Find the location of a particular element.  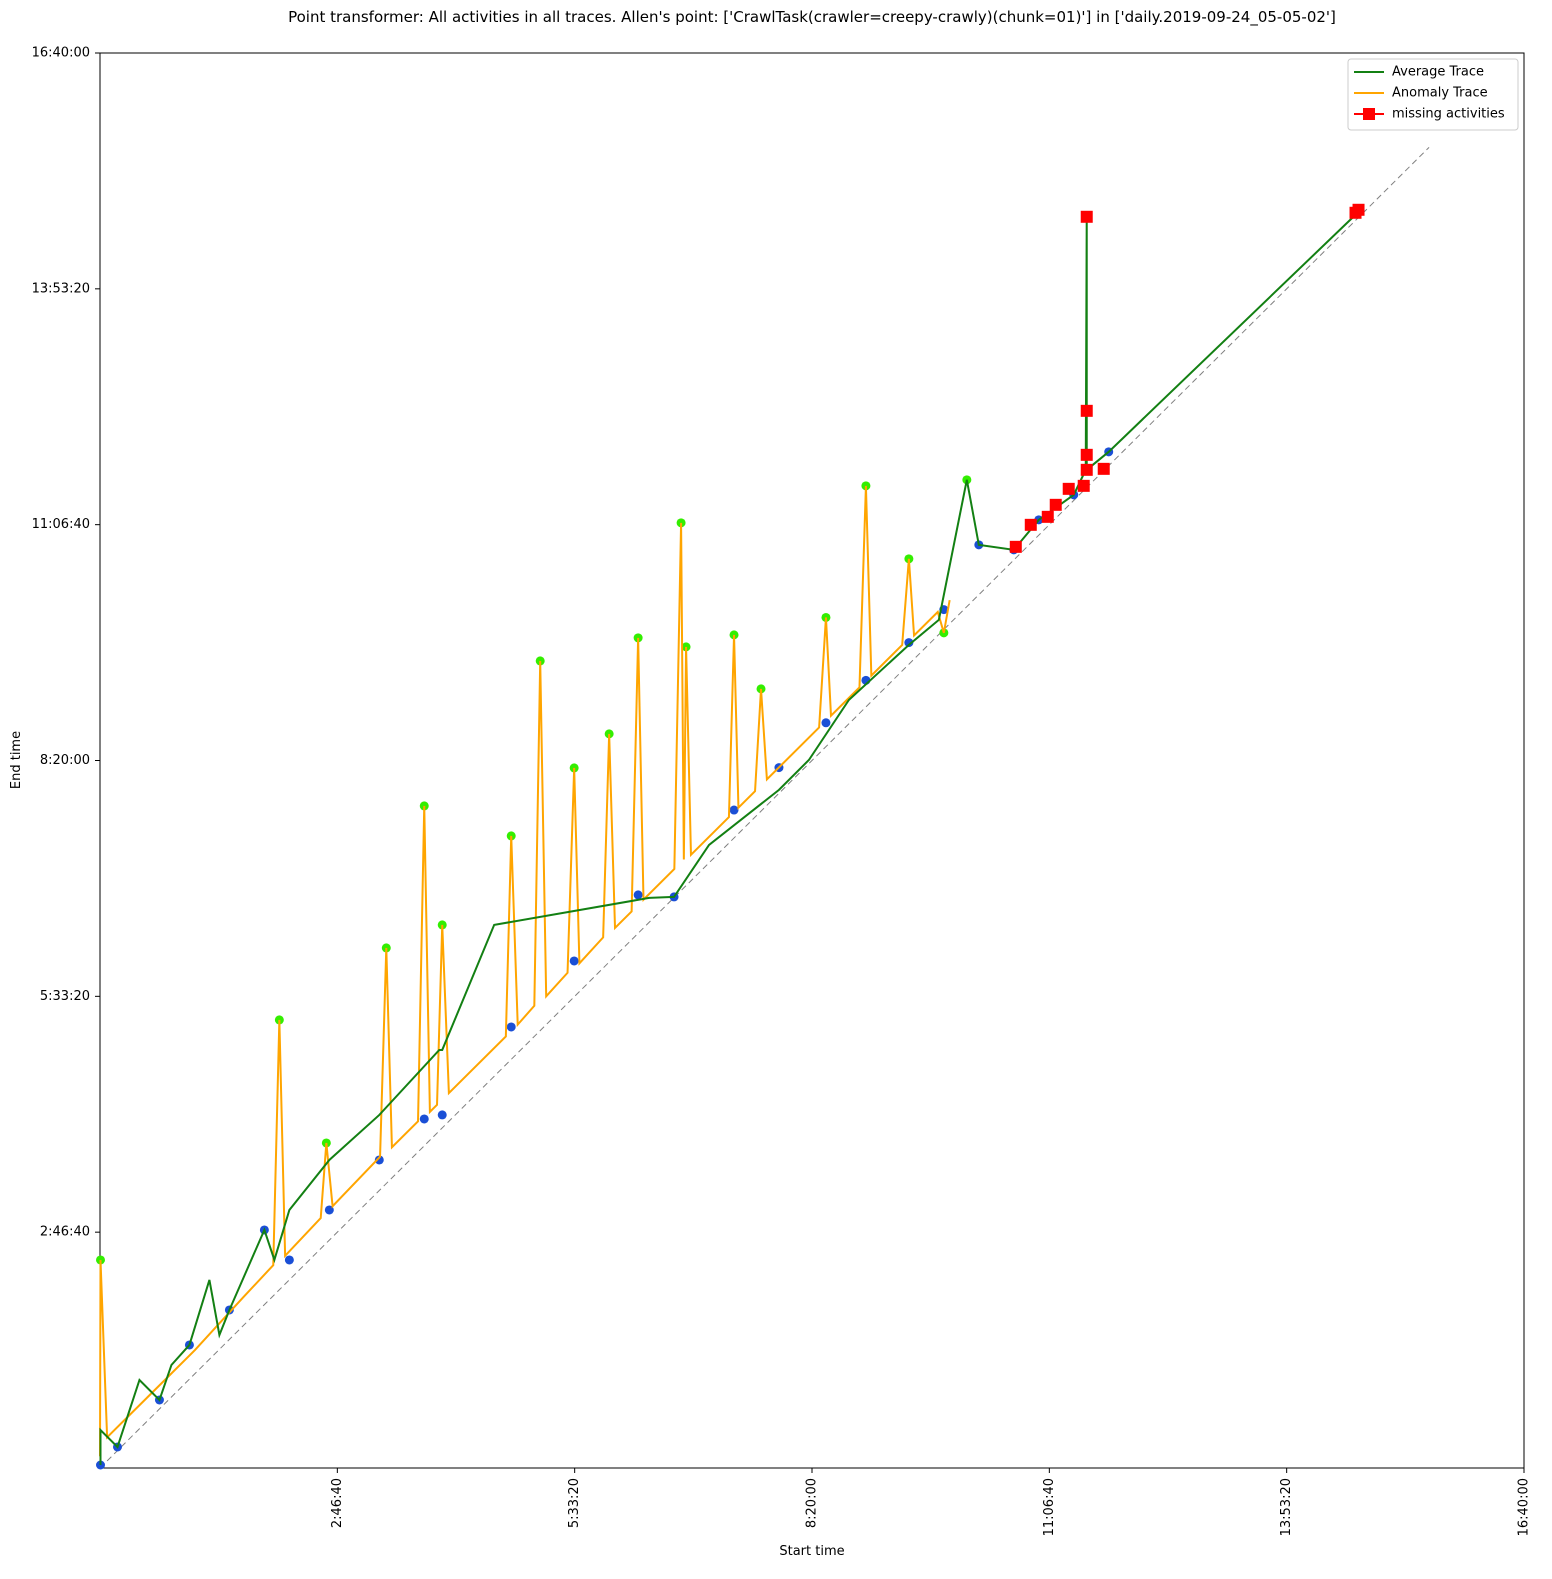

x-tick-label: 5:33:20 is located at coordinates (574, 1503).